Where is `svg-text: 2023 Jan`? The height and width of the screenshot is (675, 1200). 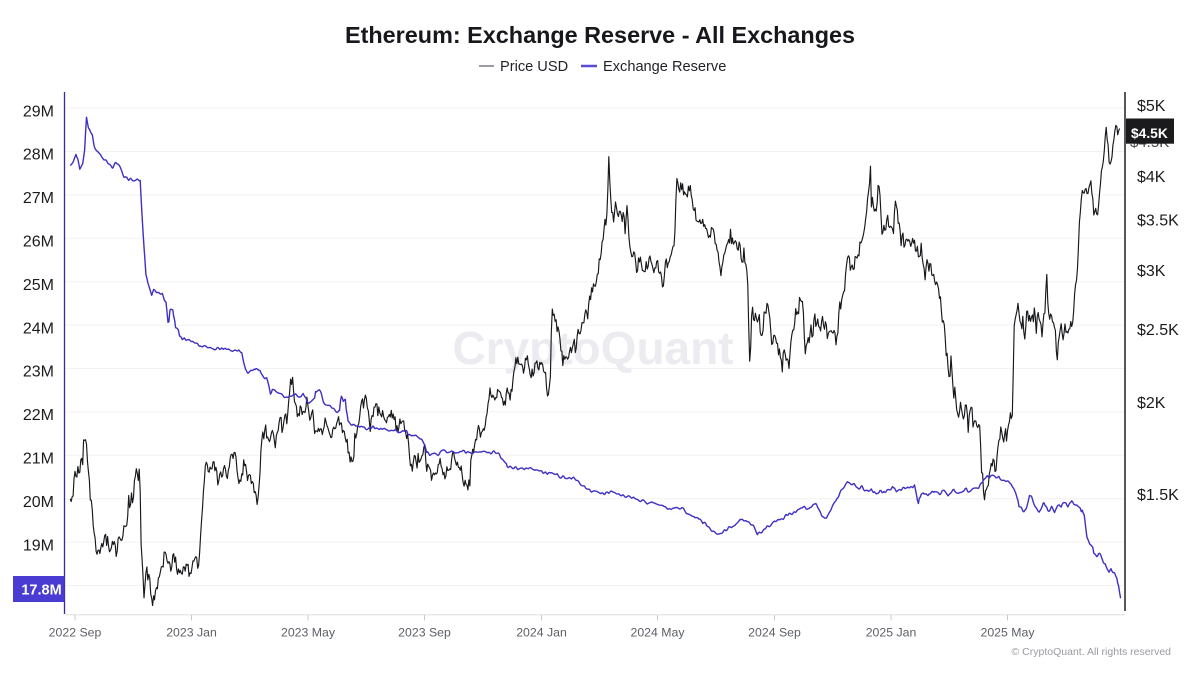 svg-text: 2023 Jan is located at coordinates (191, 633).